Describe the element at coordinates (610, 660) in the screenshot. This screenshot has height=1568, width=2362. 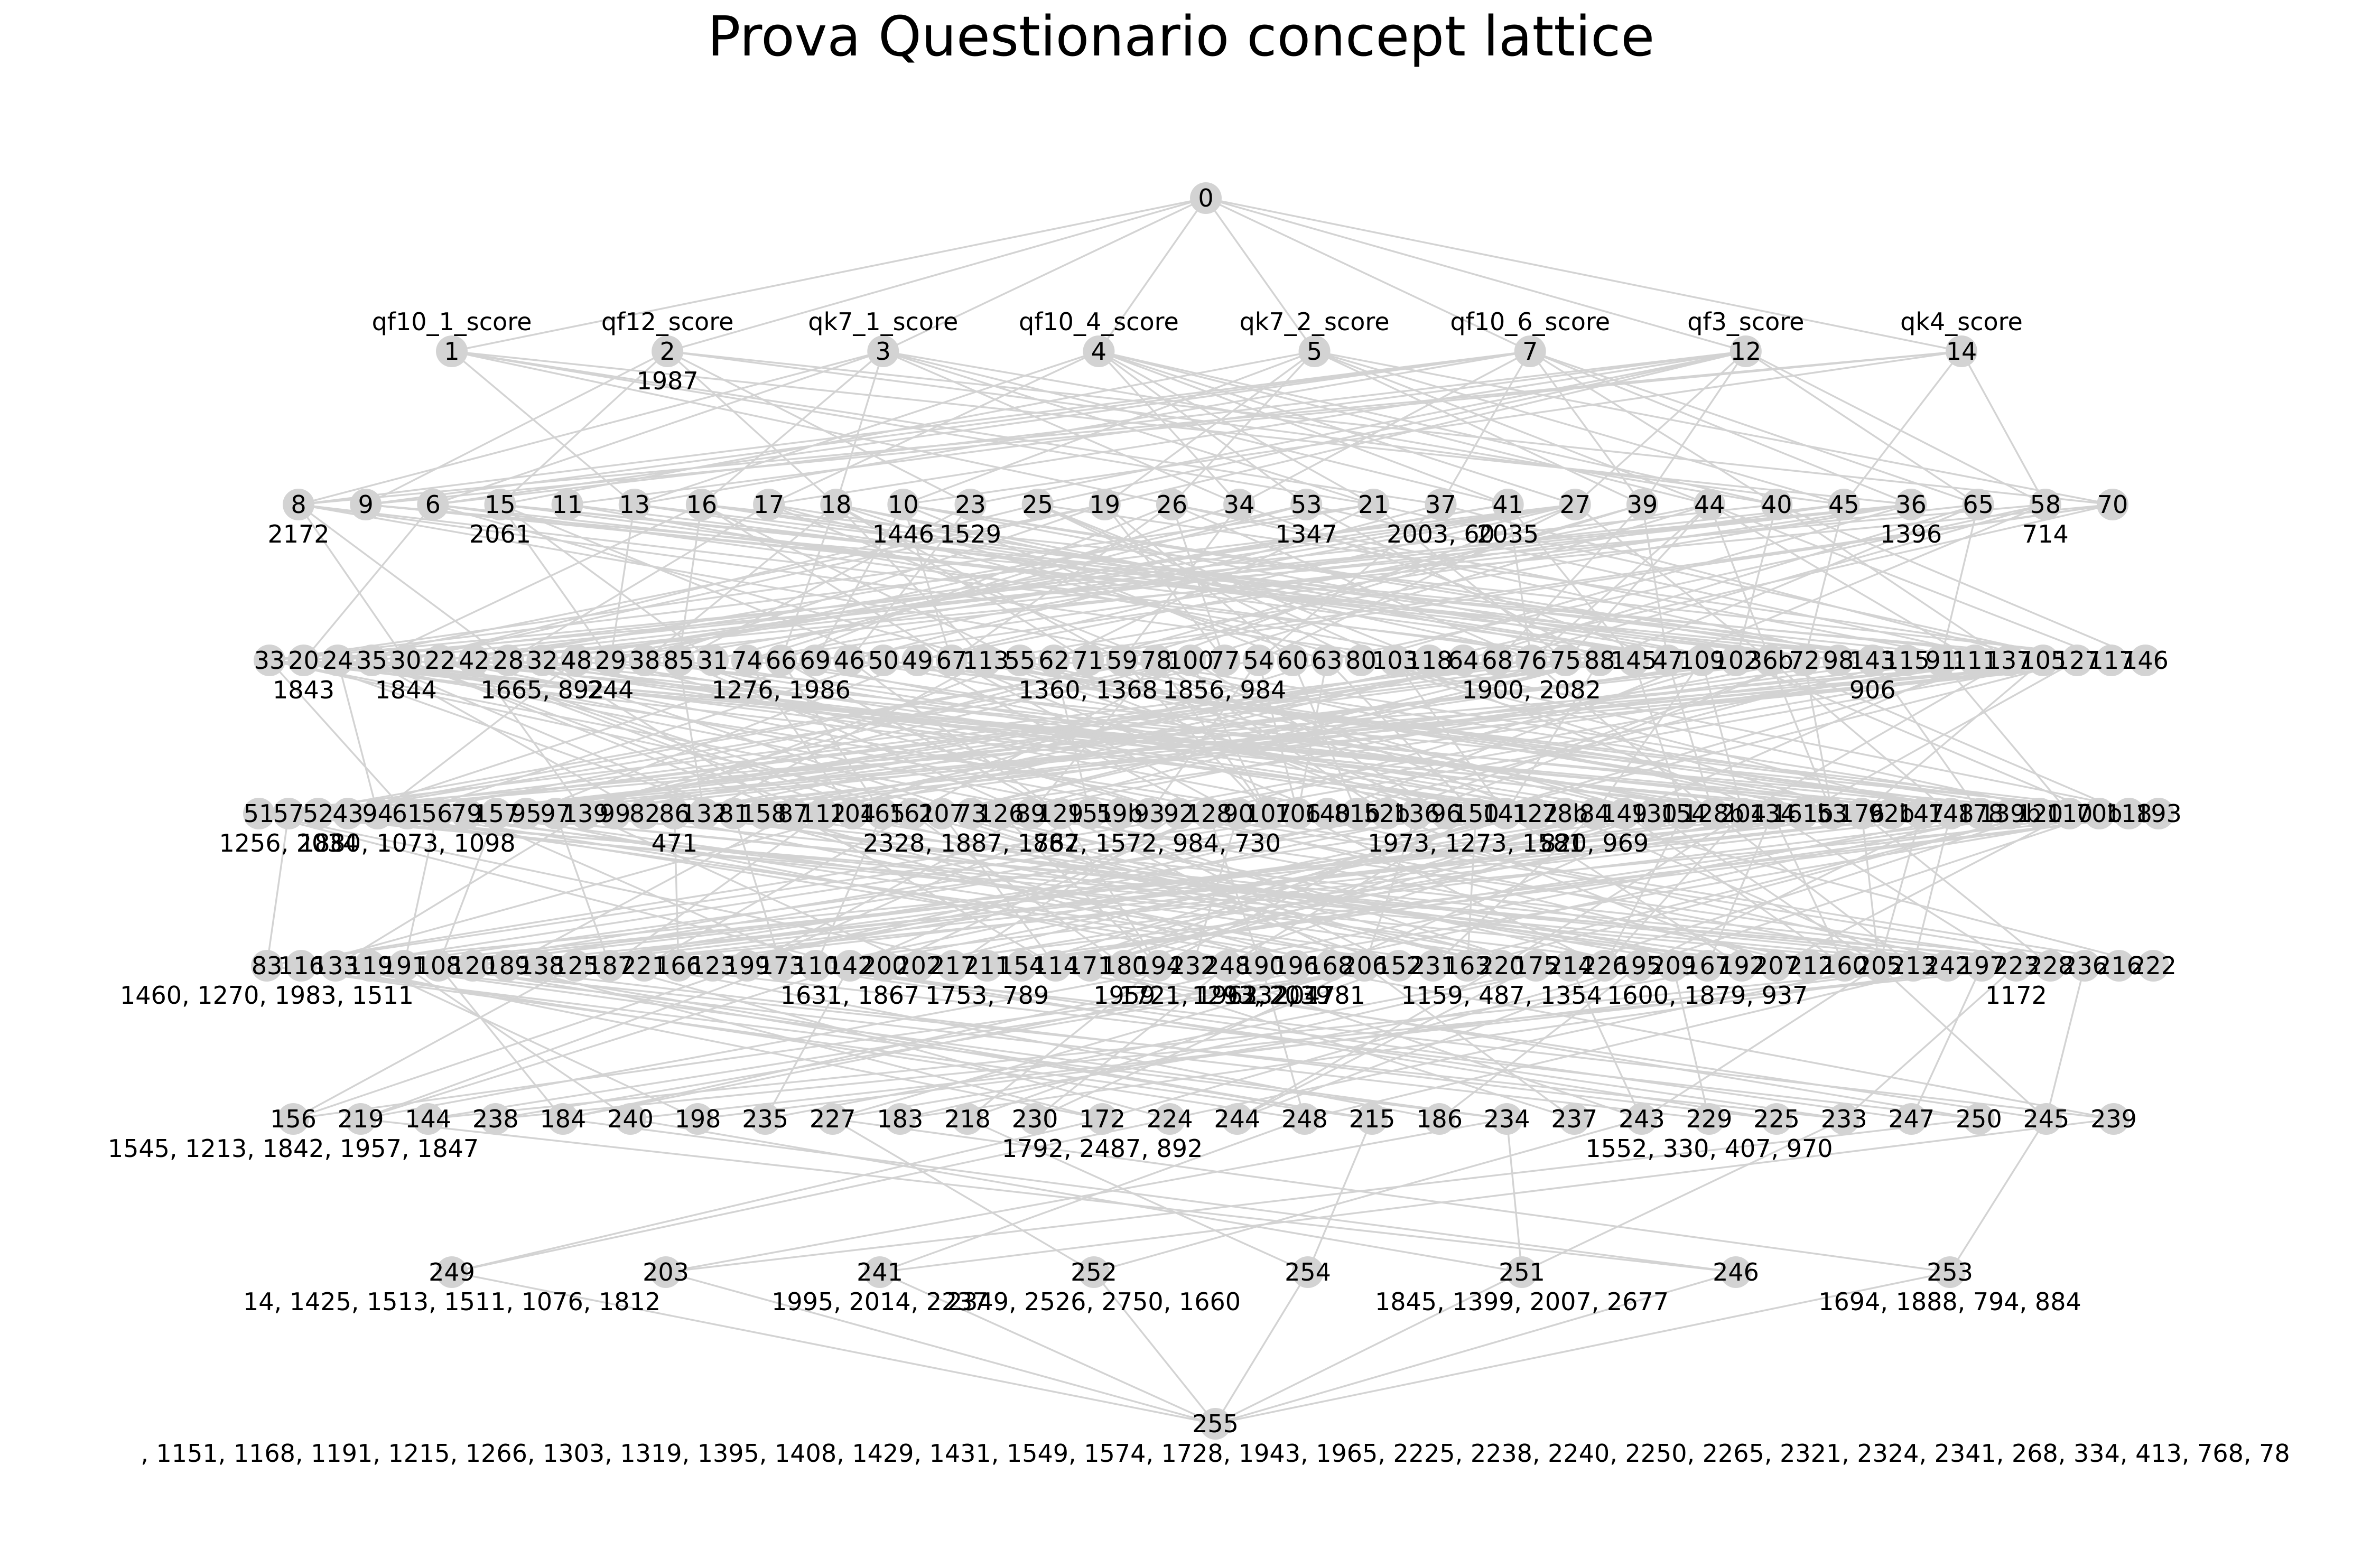
I see `node-id-label: 29` at that location.